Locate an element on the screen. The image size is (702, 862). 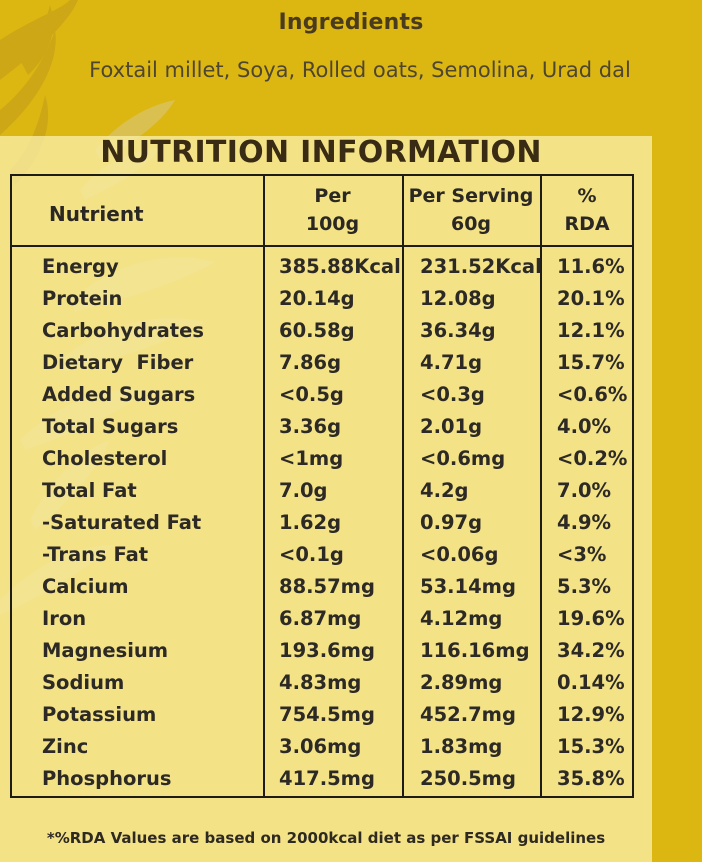
per-serving-value: 250.5mg is located at coordinates (468, 778).